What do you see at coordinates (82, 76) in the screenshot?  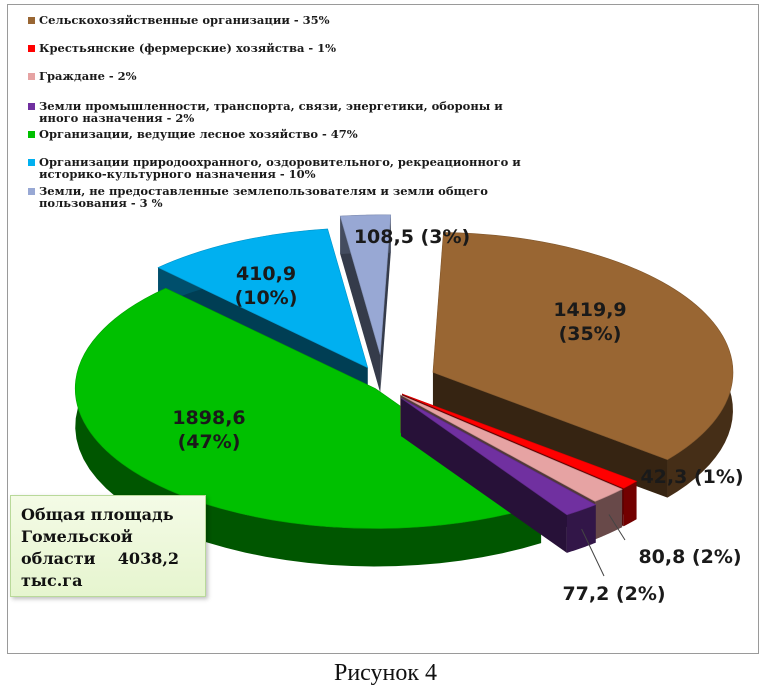 I see `legend-item-citizens: Граждане - 2%` at bounding box center [82, 76].